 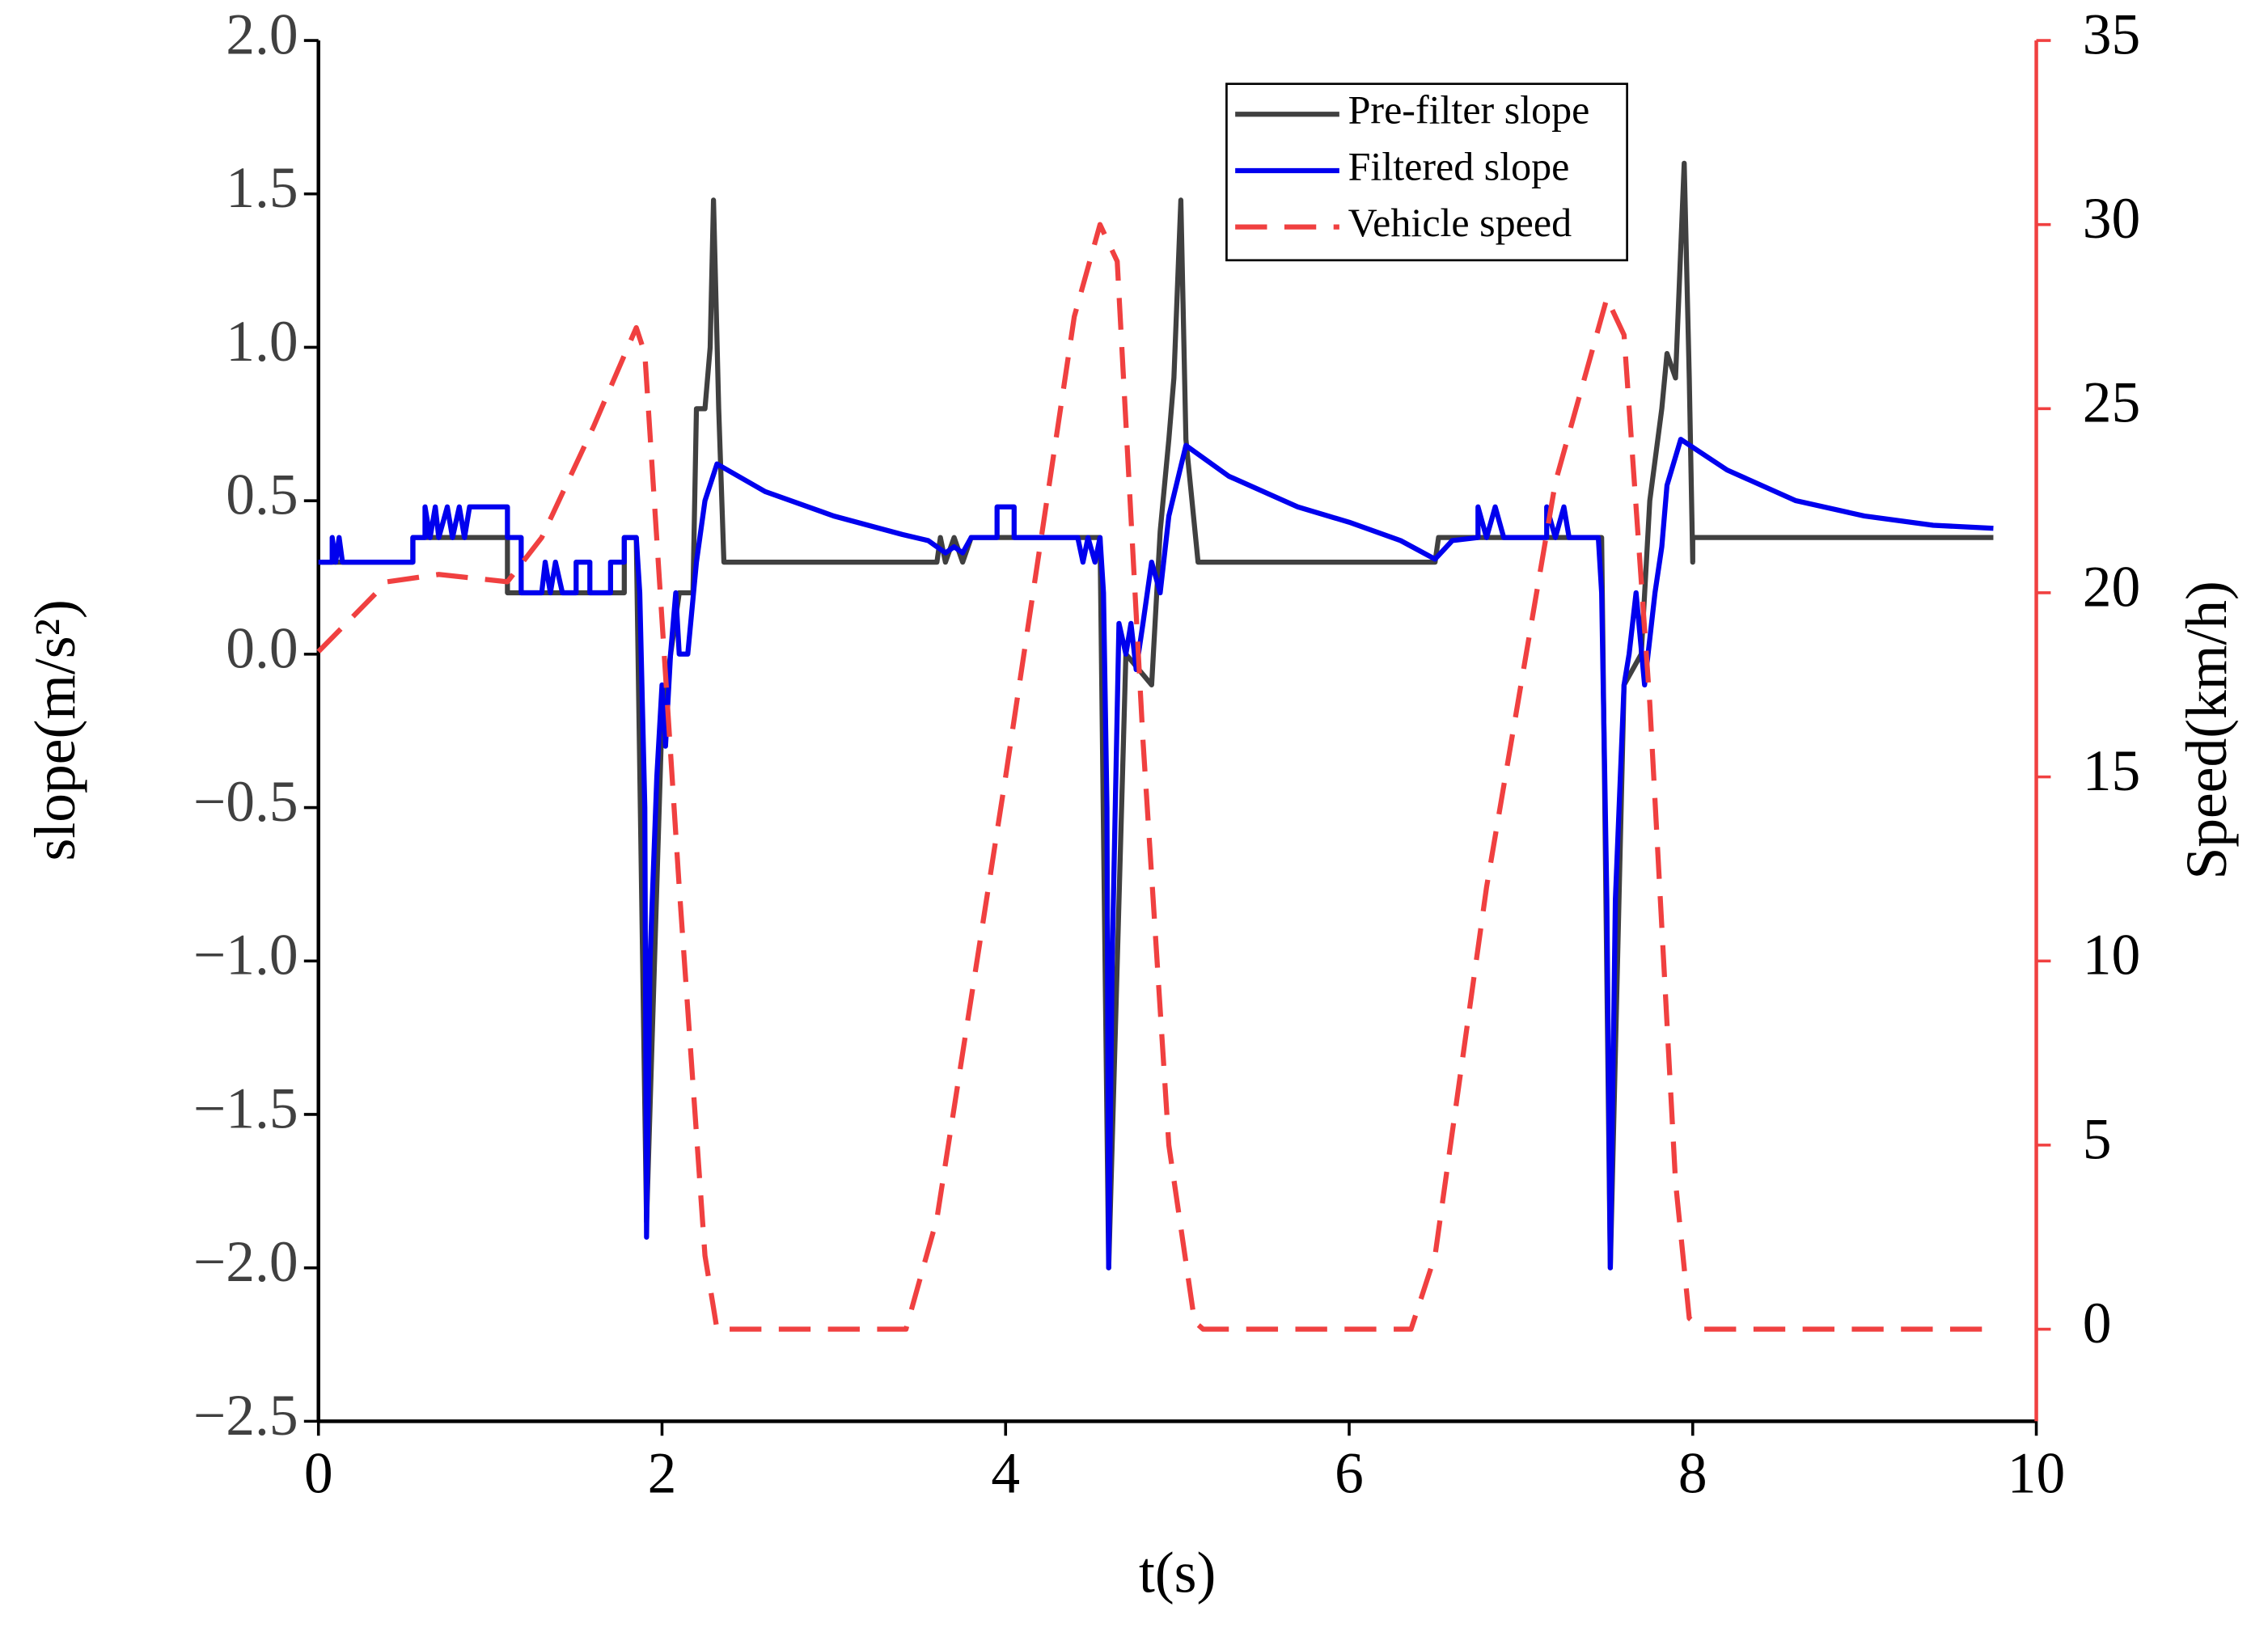 I want to click on y-tick-label: −2.0, so click(x=246, y=1262).